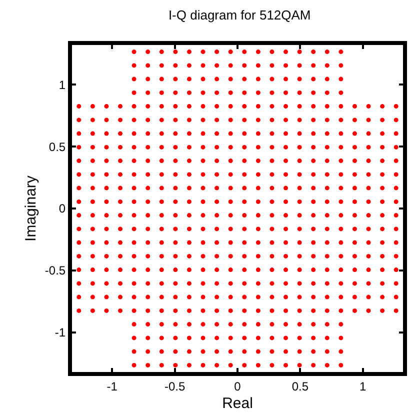 This screenshot has height=414, width=411. Describe the element at coordinates (112, 386) in the screenshot. I see `x-tick-label: -1` at that location.